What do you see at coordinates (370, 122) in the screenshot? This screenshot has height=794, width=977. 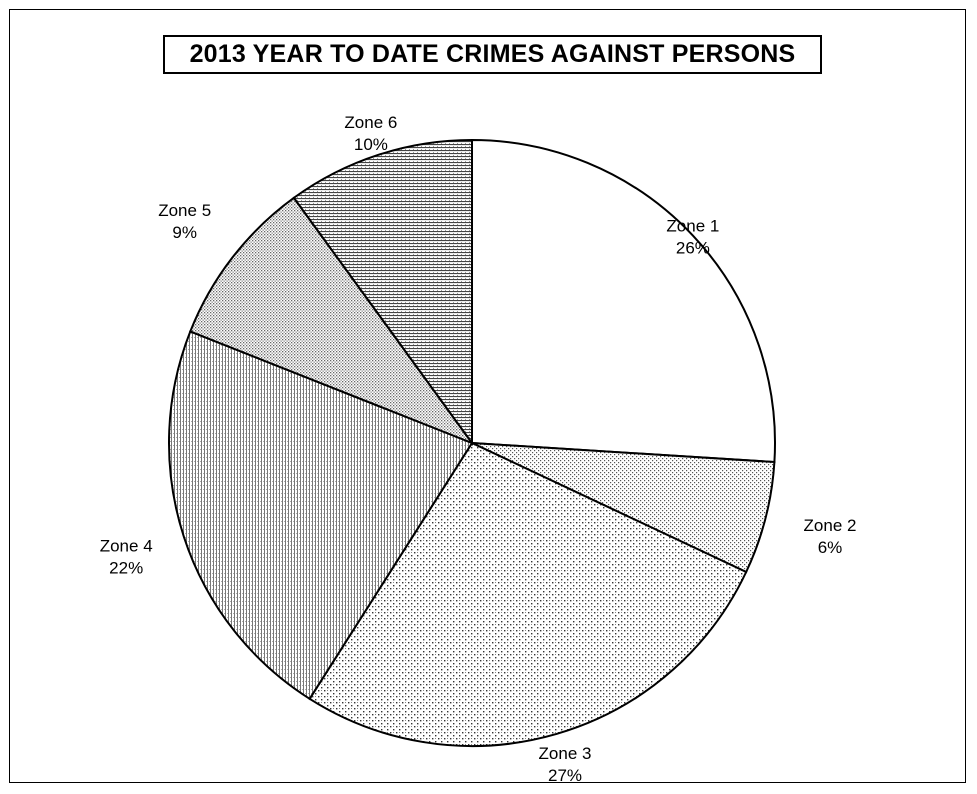 I see `slice-label-6: Zone 6` at bounding box center [370, 122].